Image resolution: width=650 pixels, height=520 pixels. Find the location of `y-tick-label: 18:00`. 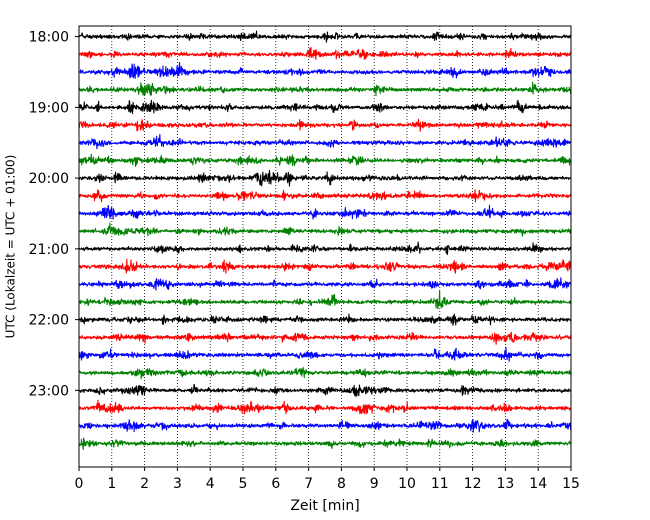

y-tick-label: 18:00 is located at coordinates (49, 38).